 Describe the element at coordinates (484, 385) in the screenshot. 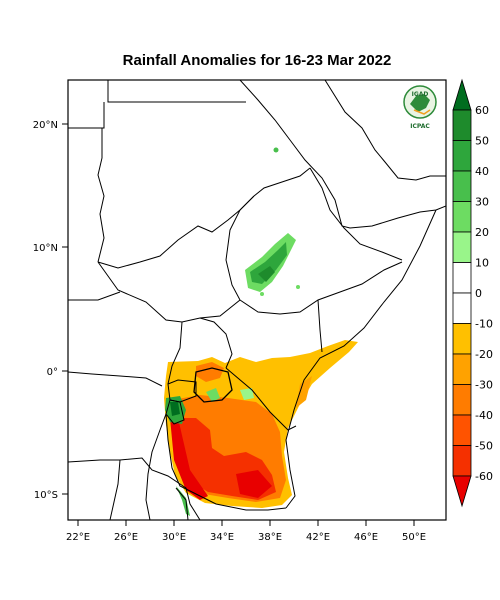

I see `colorbar-label: -30` at that location.